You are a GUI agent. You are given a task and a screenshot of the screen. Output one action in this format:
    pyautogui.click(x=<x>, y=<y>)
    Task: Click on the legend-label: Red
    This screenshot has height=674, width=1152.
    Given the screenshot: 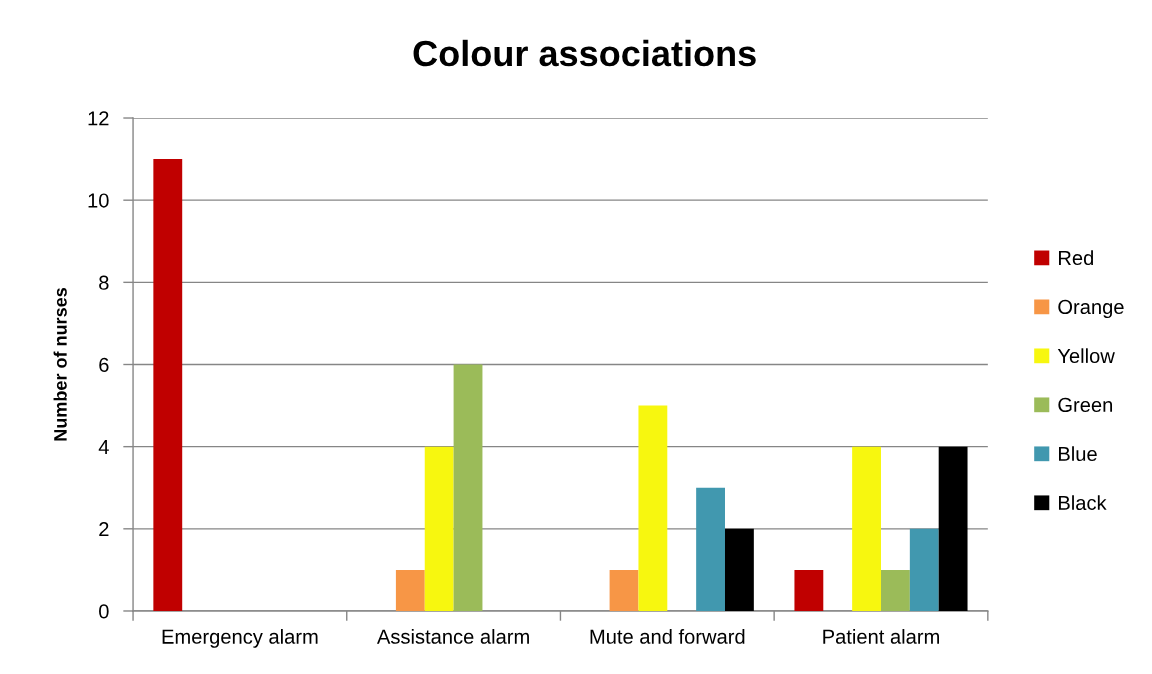 What is the action you would take?
    pyautogui.click(x=1076, y=258)
    